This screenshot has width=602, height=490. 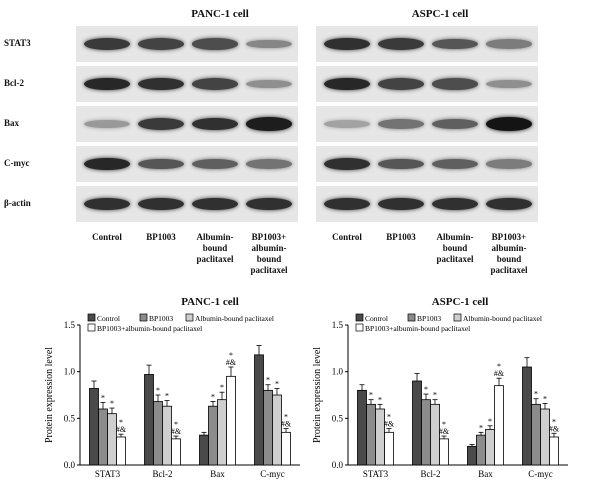 What do you see at coordinates (108, 318) in the screenshot?
I see `legend-label: Control` at bounding box center [108, 318].